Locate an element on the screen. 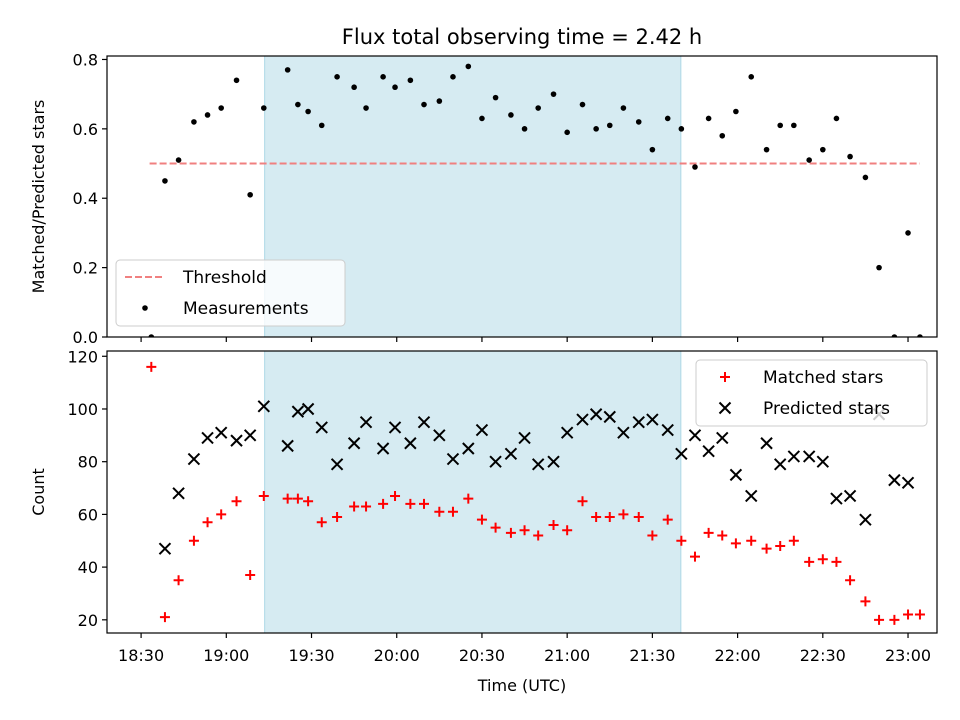 This screenshot has width=960, height=720. x-tick-label: 21:00 is located at coordinates (567, 655).